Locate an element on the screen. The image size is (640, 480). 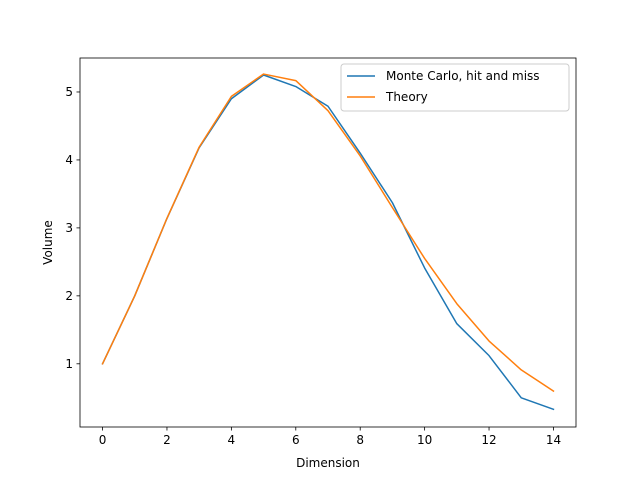
x-tick-label: 2 is located at coordinates (167, 440).